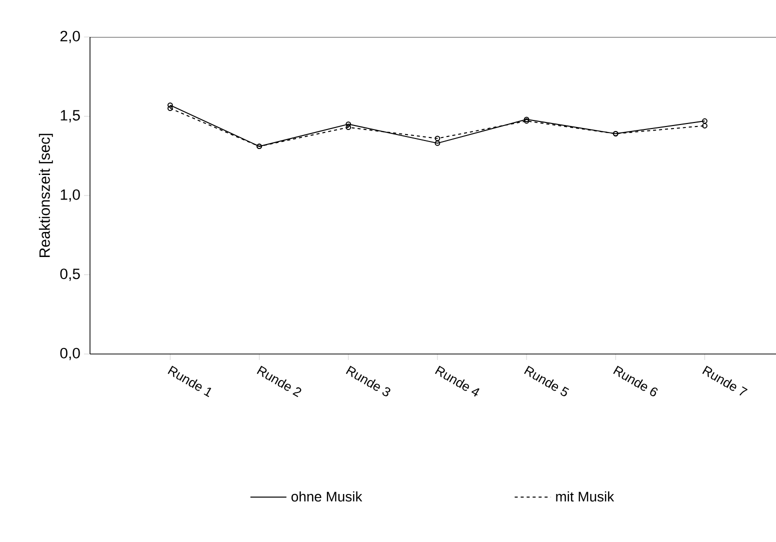  What do you see at coordinates (70, 116) in the screenshot?
I see `y-tick-label: 1,5` at bounding box center [70, 116].